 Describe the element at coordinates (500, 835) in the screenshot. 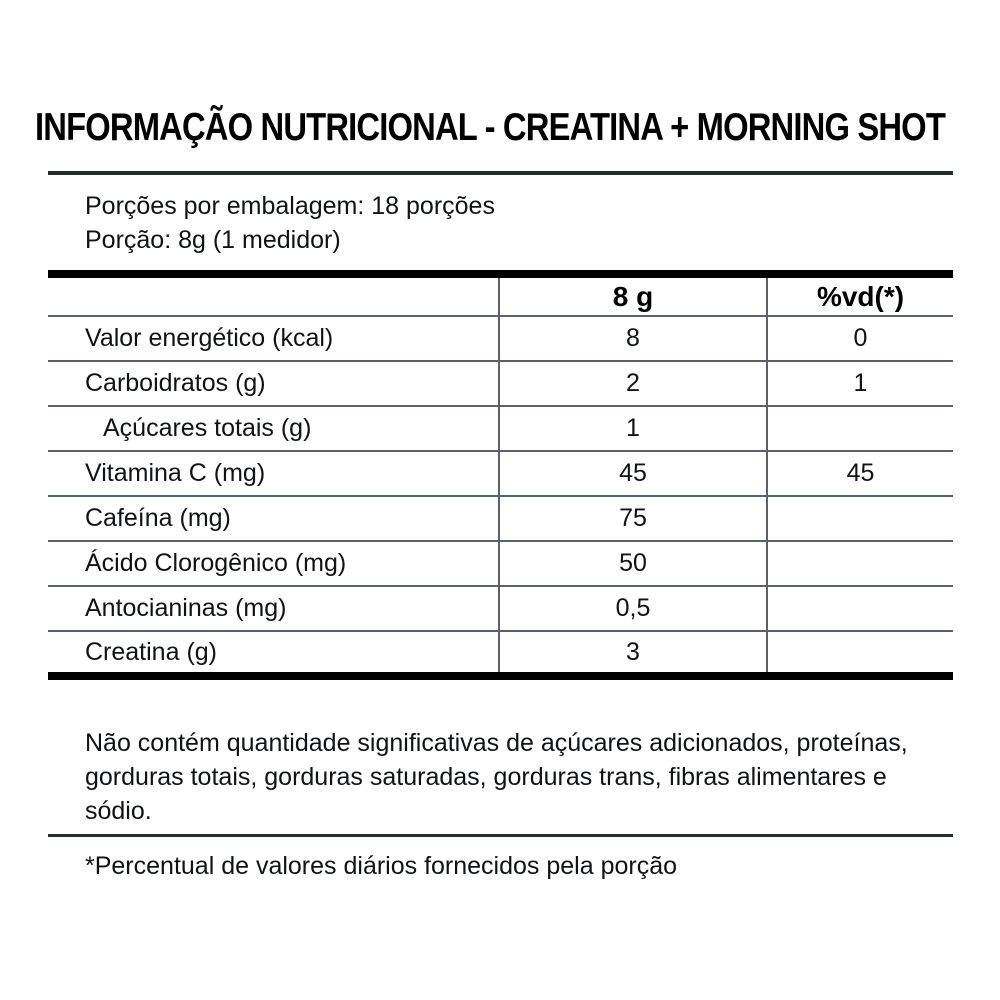

I see `footnote-divider` at that location.